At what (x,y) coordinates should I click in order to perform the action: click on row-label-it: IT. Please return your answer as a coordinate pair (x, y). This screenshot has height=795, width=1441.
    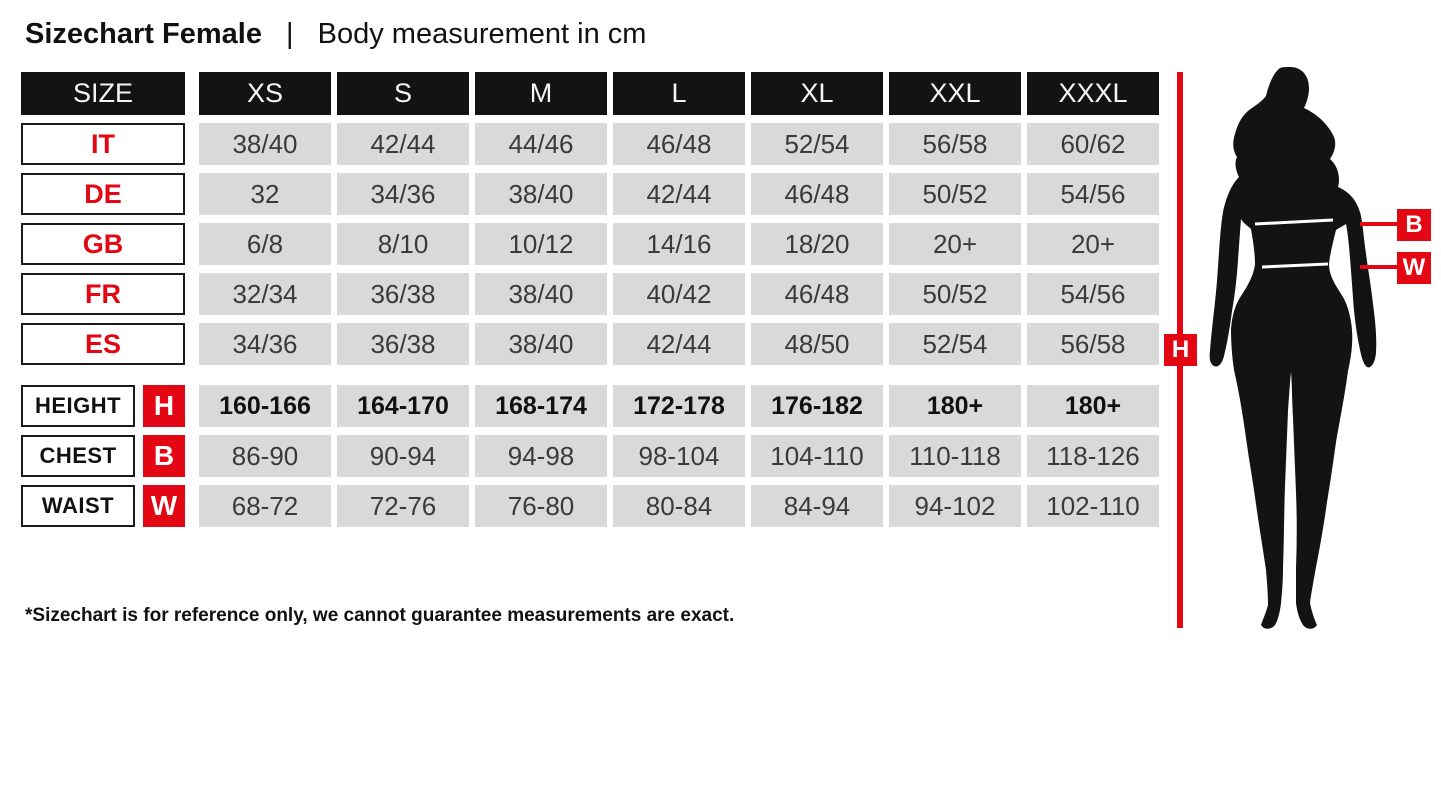
    Looking at the image, I should click on (103, 144).